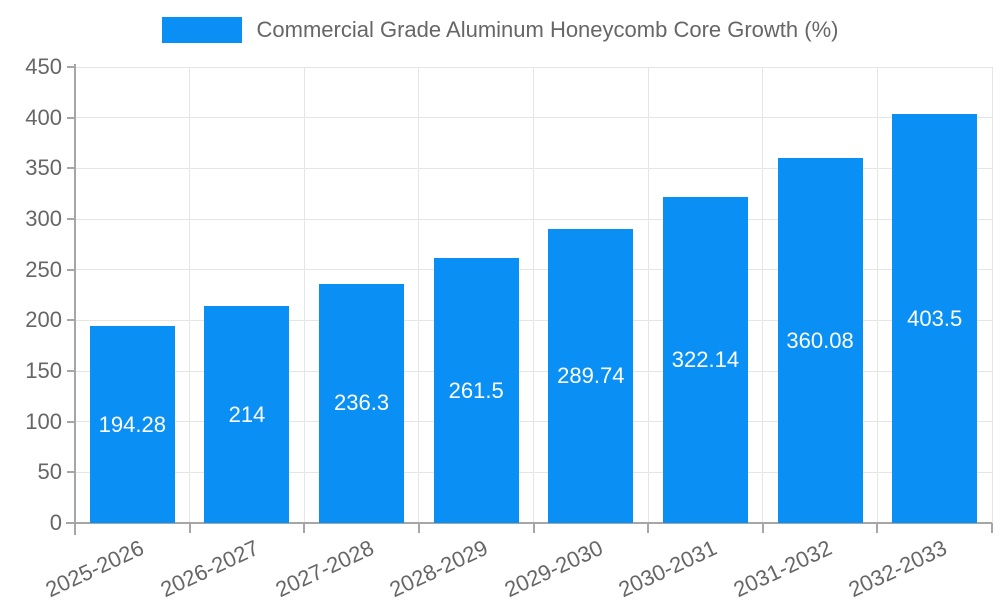 The width and height of the screenshot is (1000, 600). I want to click on y-tick-label: 150, so click(43, 370).